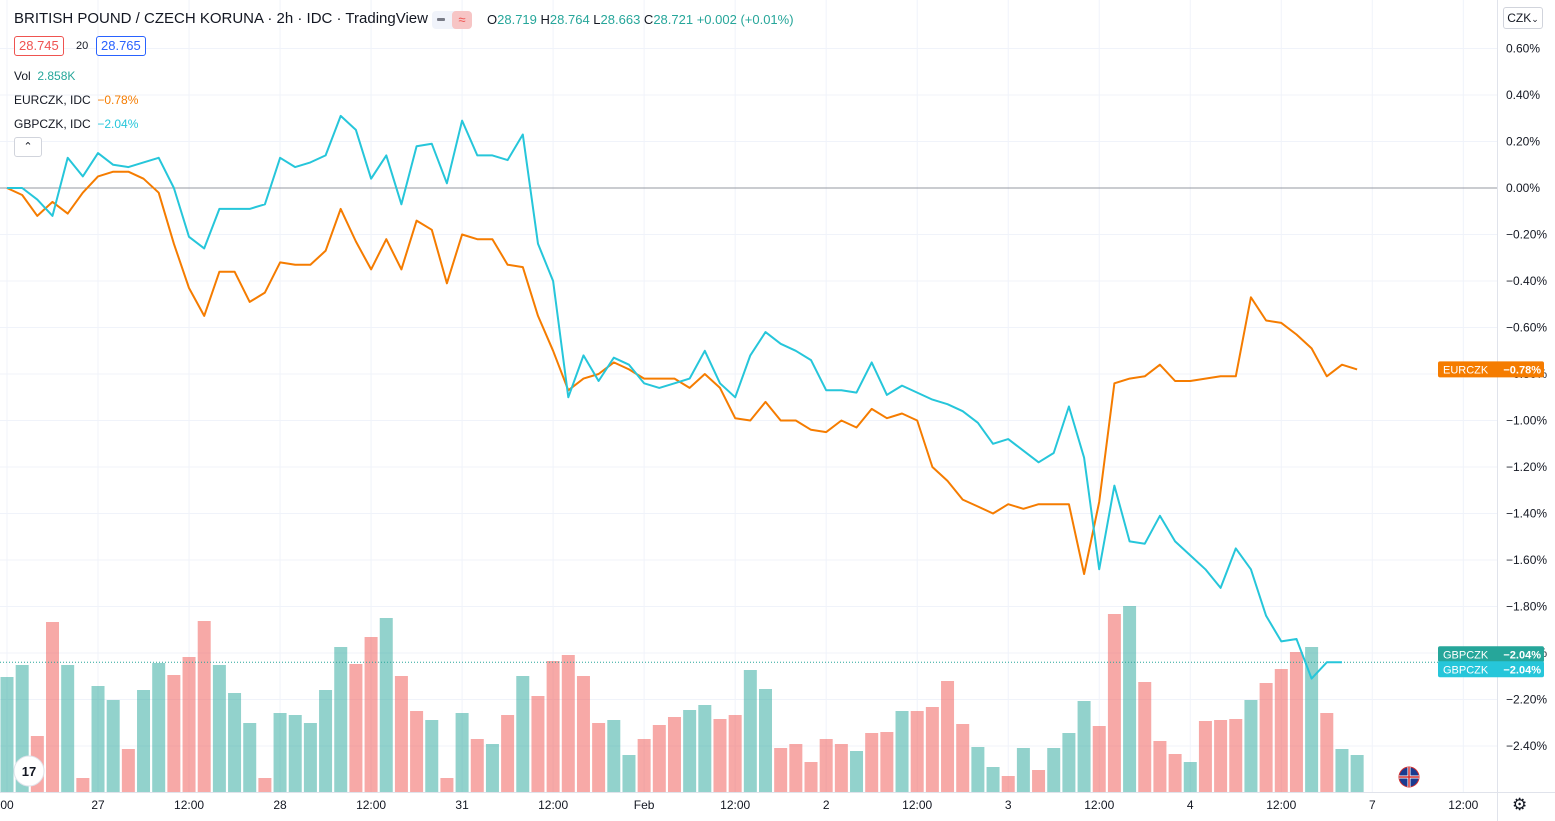  I want to click on price-label-value: −2.04%, so click(1522, 670).